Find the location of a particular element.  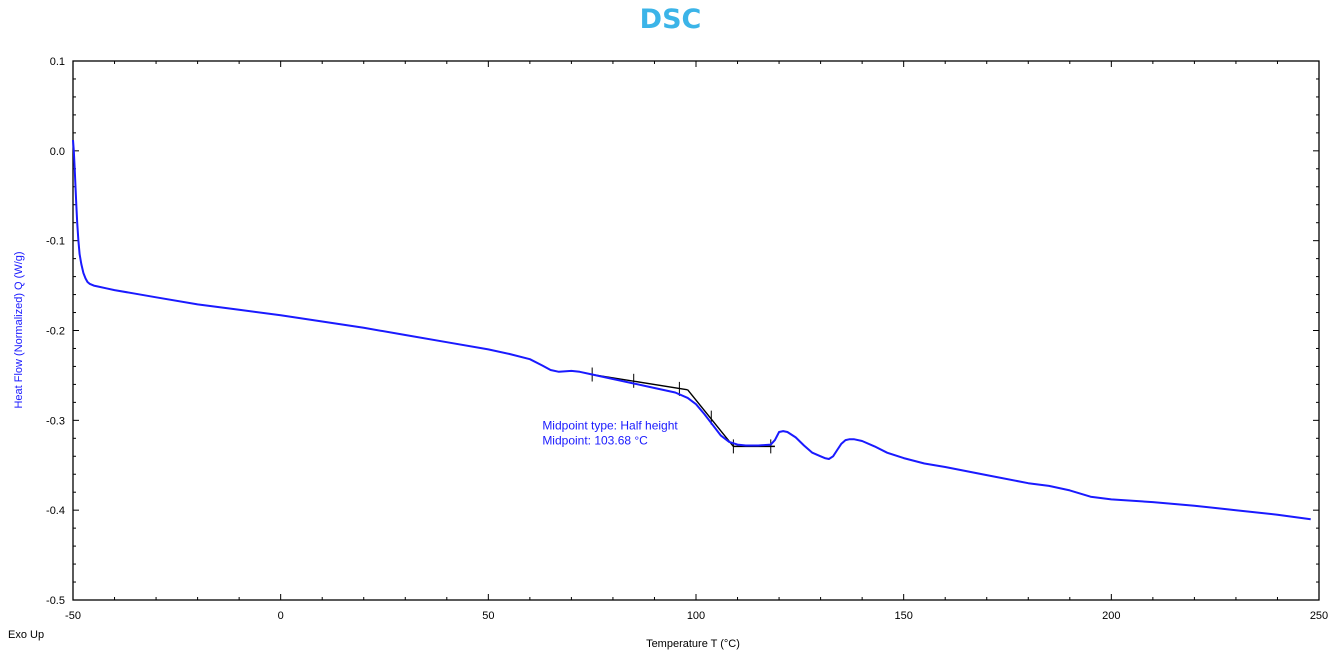

y-tick-label: -0.1 is located at coordinates (55, 242).